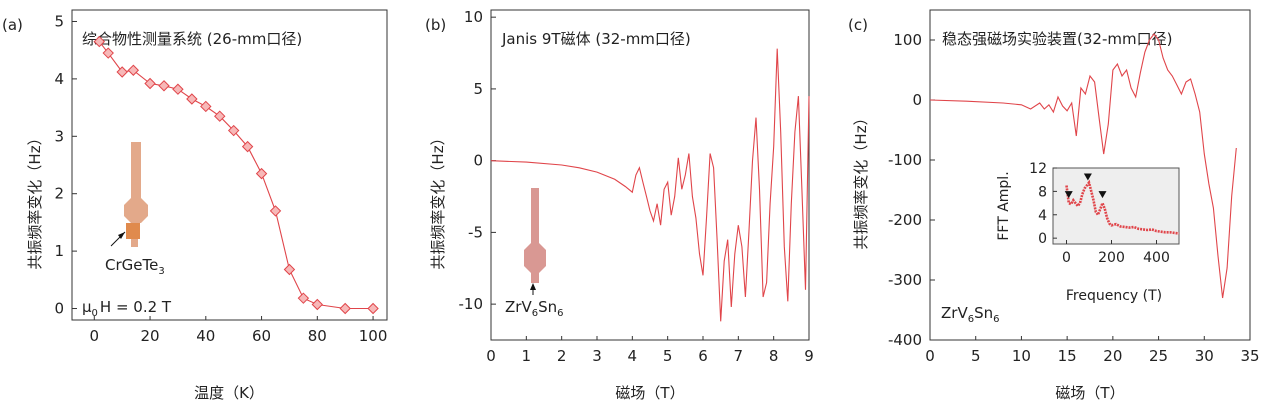 Image resolution: width=1269 pixels, height=411 pixels. I want to click on panel-b-x-ticks: 0 1 2 3 4 5 6 7 8 9, so click(650, 350).